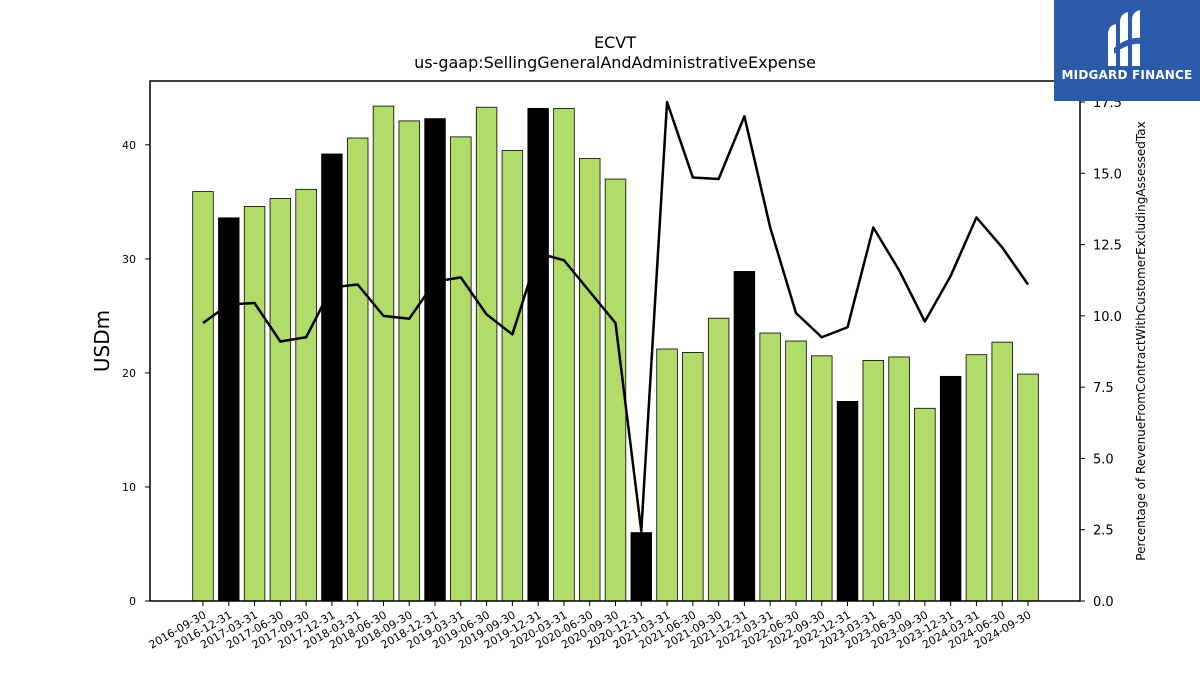  What do you see at coordinates (1107, 174) in the screenshot?
I see `y2-tick-label: 15.0` at bounding box center [1107, 174].